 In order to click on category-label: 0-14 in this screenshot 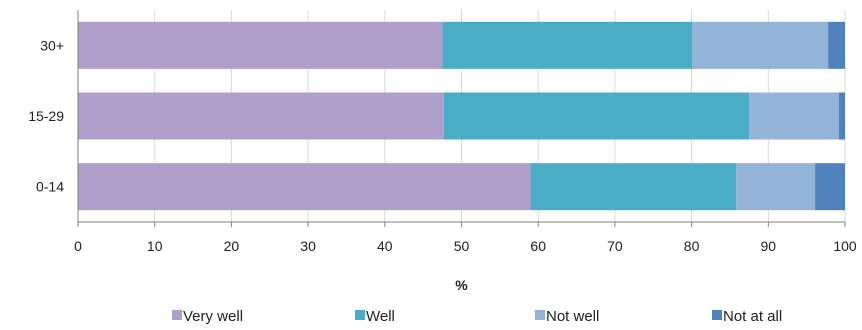, I will do `click(50, 187)`.